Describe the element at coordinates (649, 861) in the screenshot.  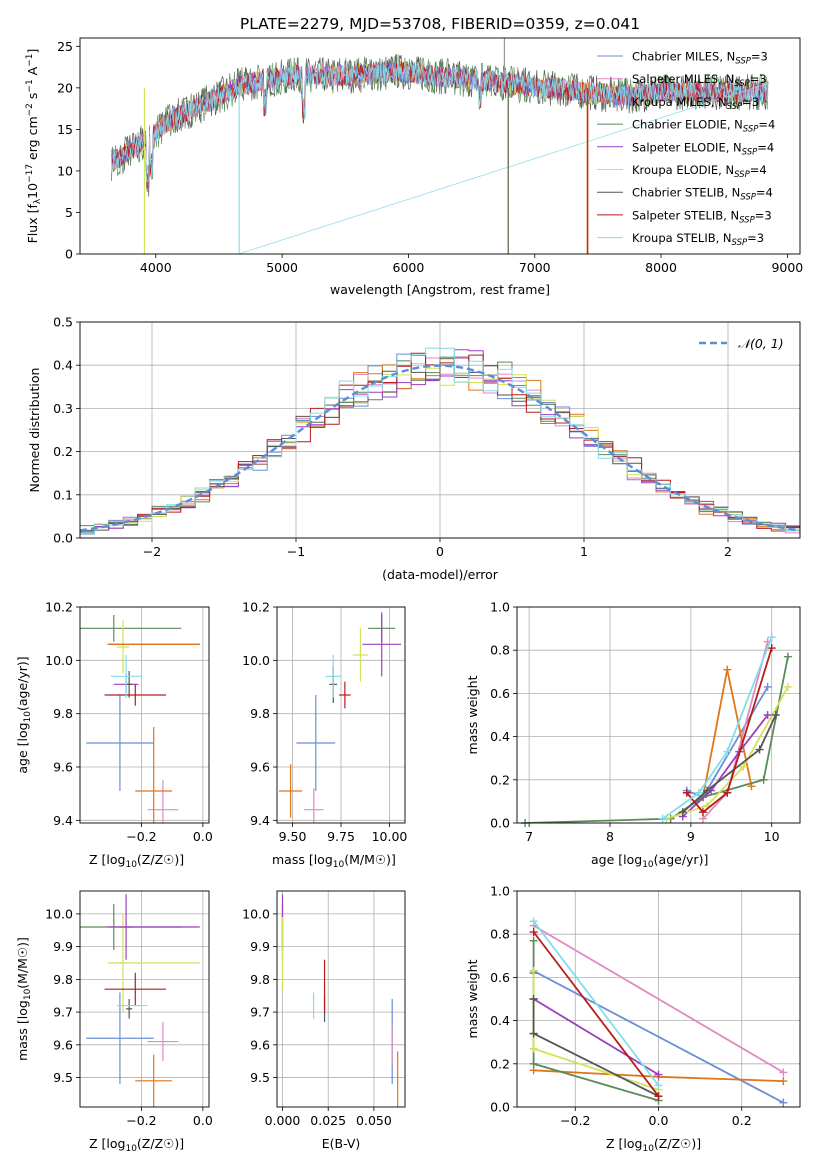
I see `axis-label: age [log10(age/yr)]` at that location.